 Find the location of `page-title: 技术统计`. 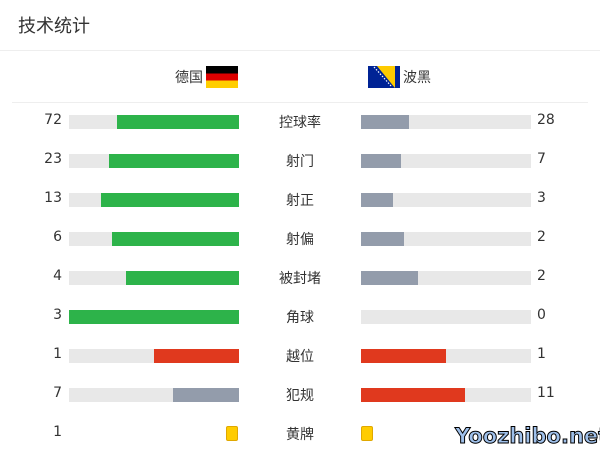

page-title: 技术统计 is located at coordinates (54, 26).